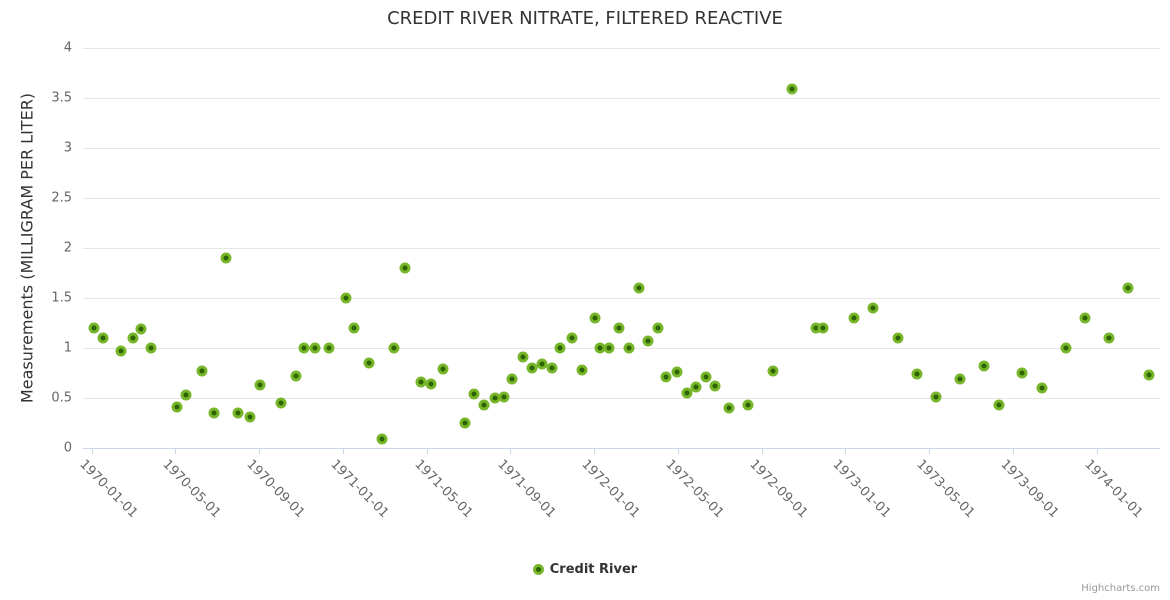 Image resolution: width=1170 pixels, height=600 pixels. I want to click on x-axis-label: 1974-01-01, so click(1112, 489).